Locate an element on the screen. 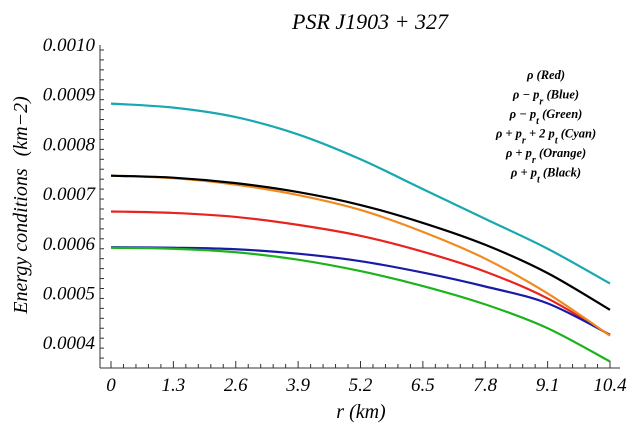 This screenshot has height=425, width=630. legend-entry: ρ − pt (Green) is located at coordinates (546, 117).